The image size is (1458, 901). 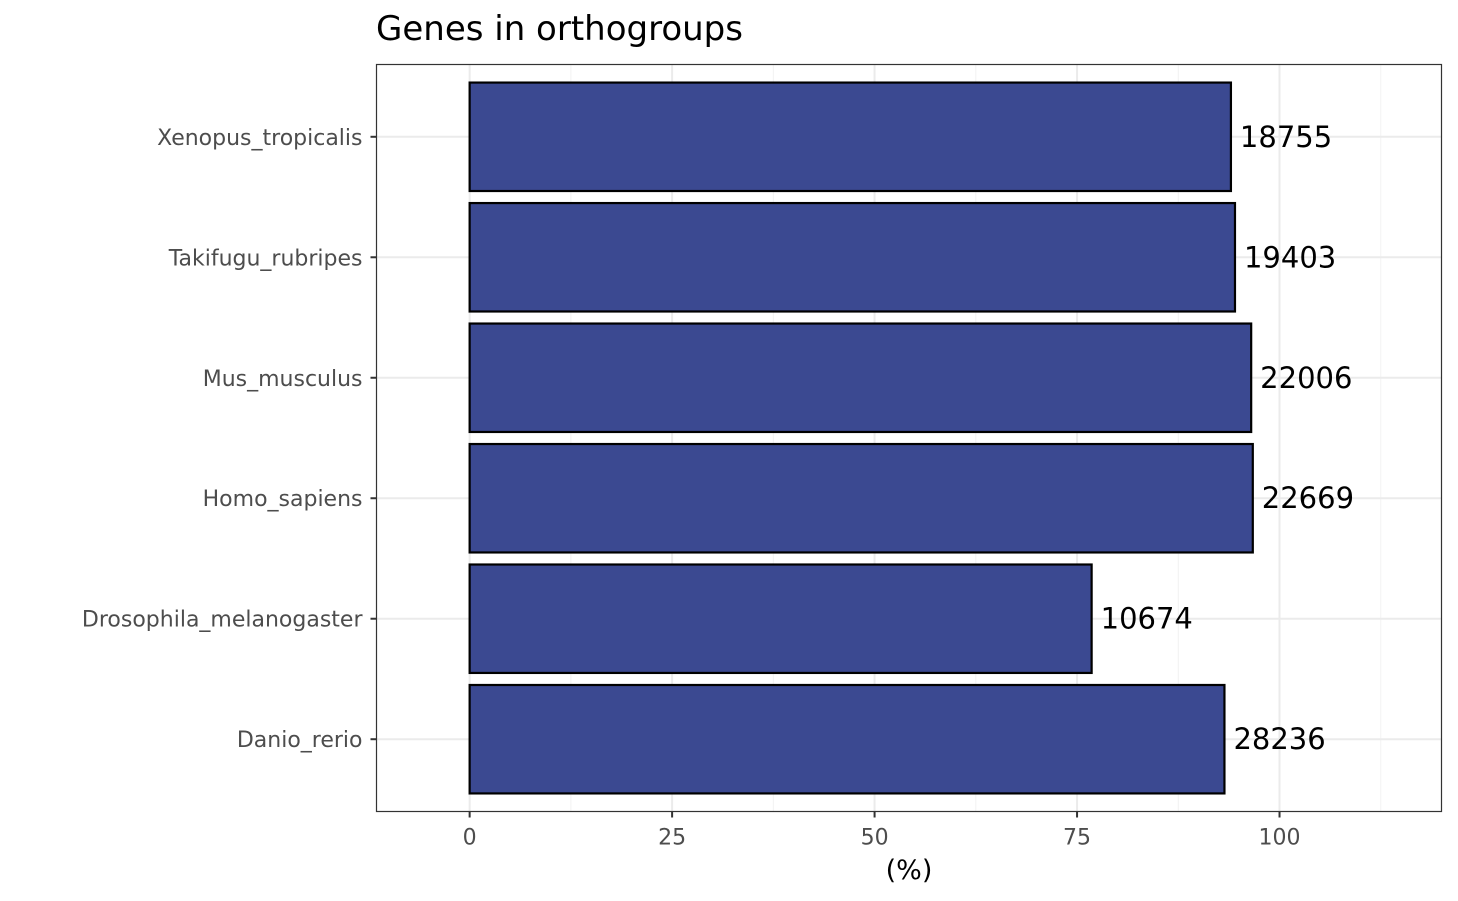 I want to click on y-tick-label: Danio_rerio, so click(x=300, y=740).